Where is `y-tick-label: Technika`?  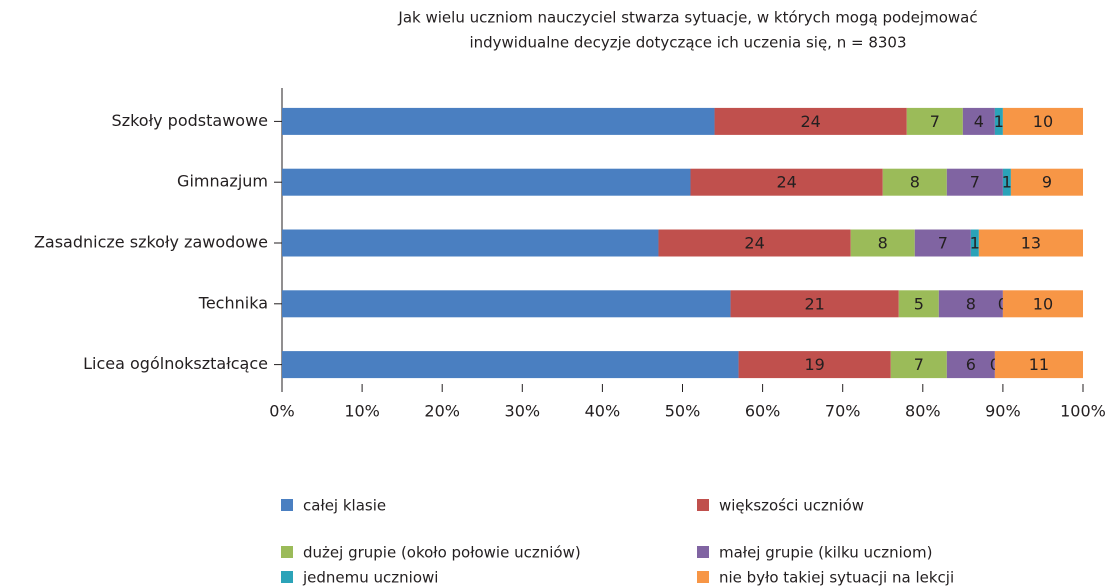
y-tick-label: Technika is located at coordinates (233, 302).